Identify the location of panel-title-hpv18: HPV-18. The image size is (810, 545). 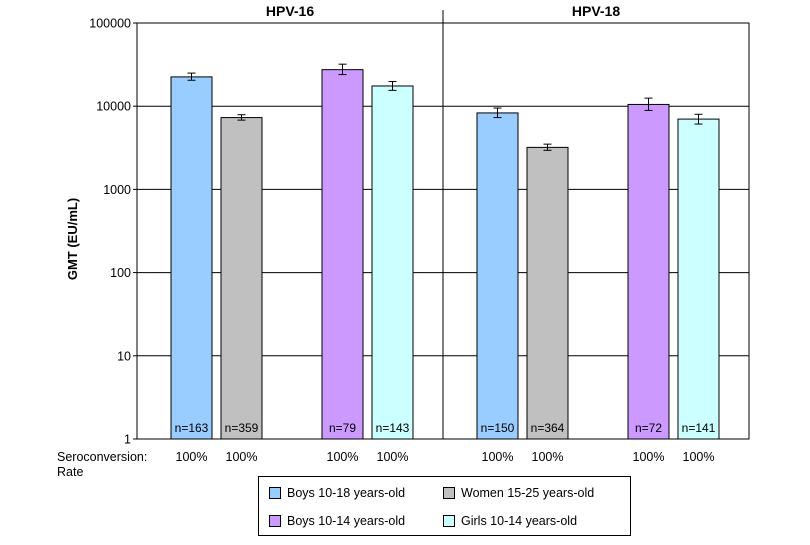
(596, 11).